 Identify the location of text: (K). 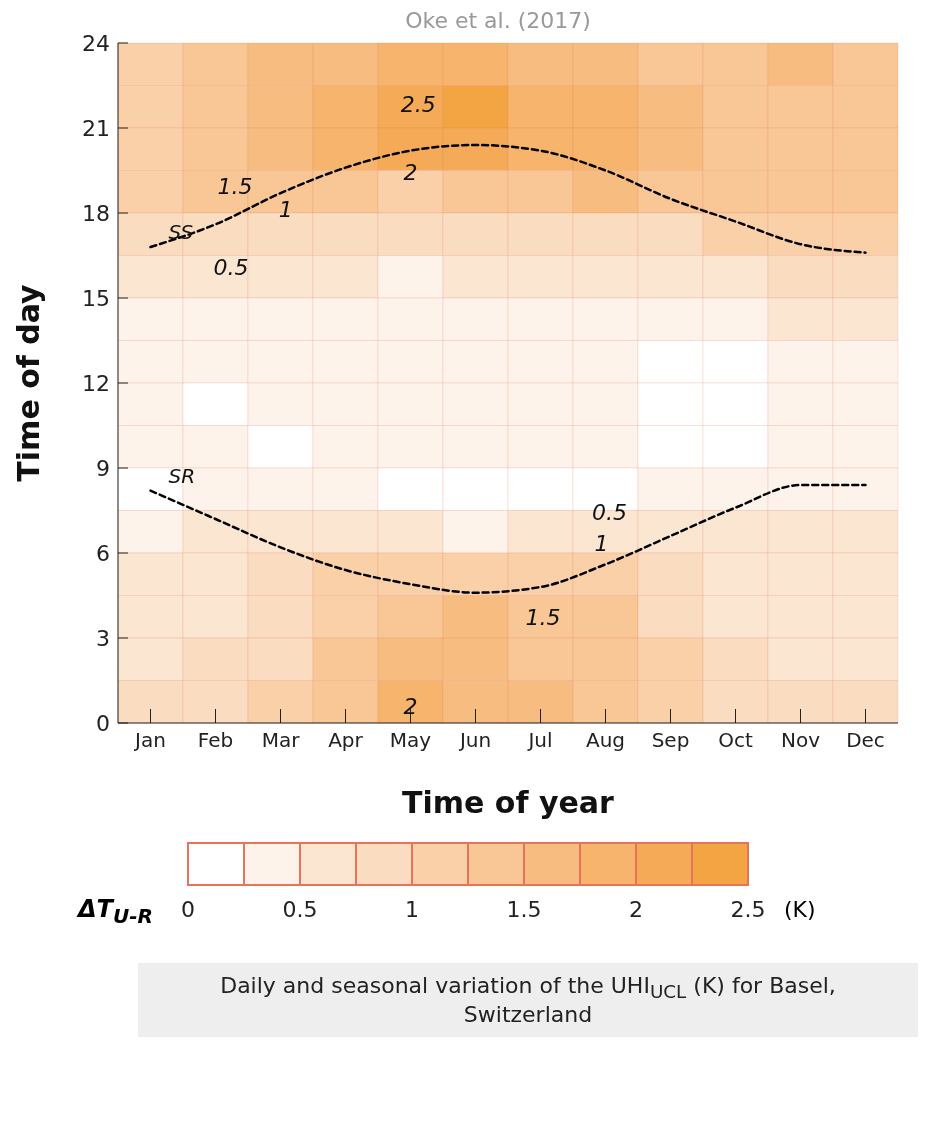
(800, 909).